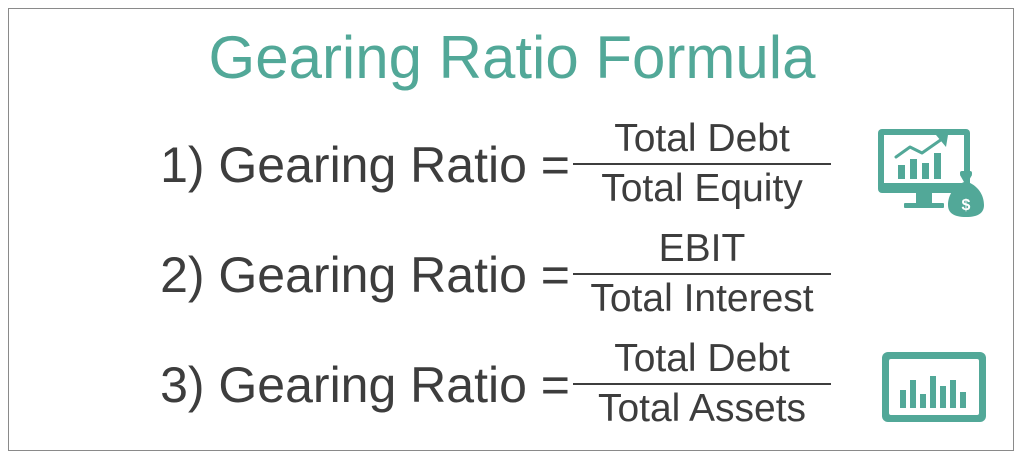 The image size is (1024, 461). What do you see at coordinates (512, 57) in the screenshot?
I see `diagram-title: Gearing Ratio Formula` at bounding box center [512, 57].